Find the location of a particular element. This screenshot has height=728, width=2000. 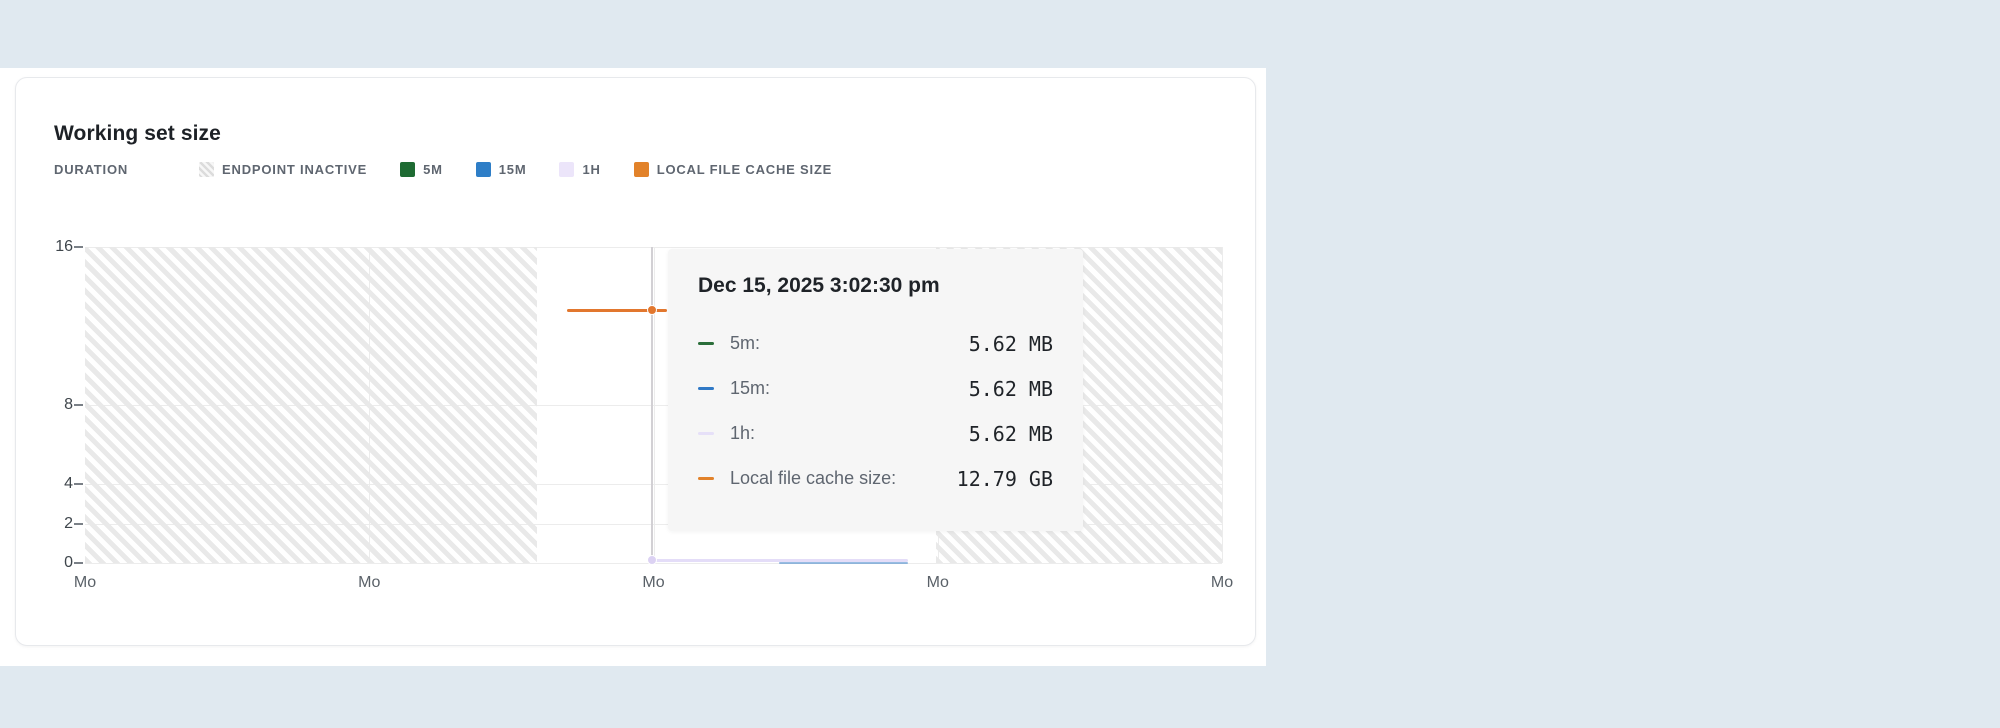

tooltip-series-dash-1h is located at coordinates (706, 433).